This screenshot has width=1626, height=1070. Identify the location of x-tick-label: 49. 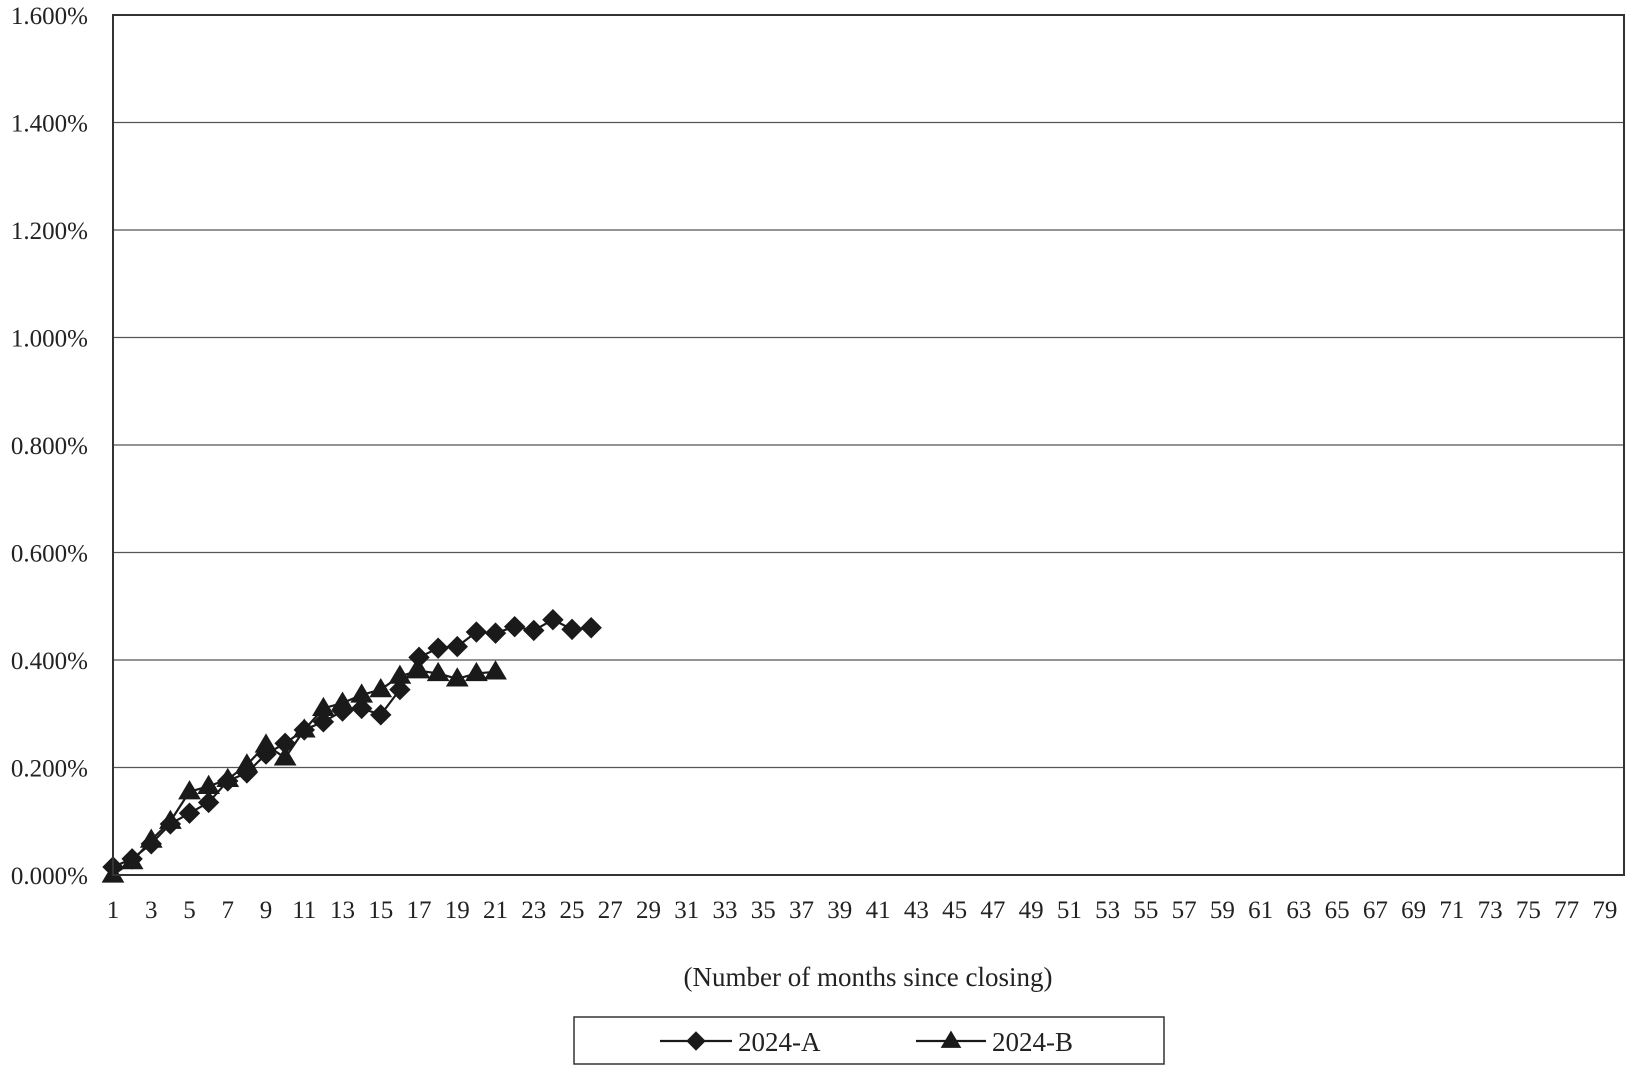
(1031, 910).